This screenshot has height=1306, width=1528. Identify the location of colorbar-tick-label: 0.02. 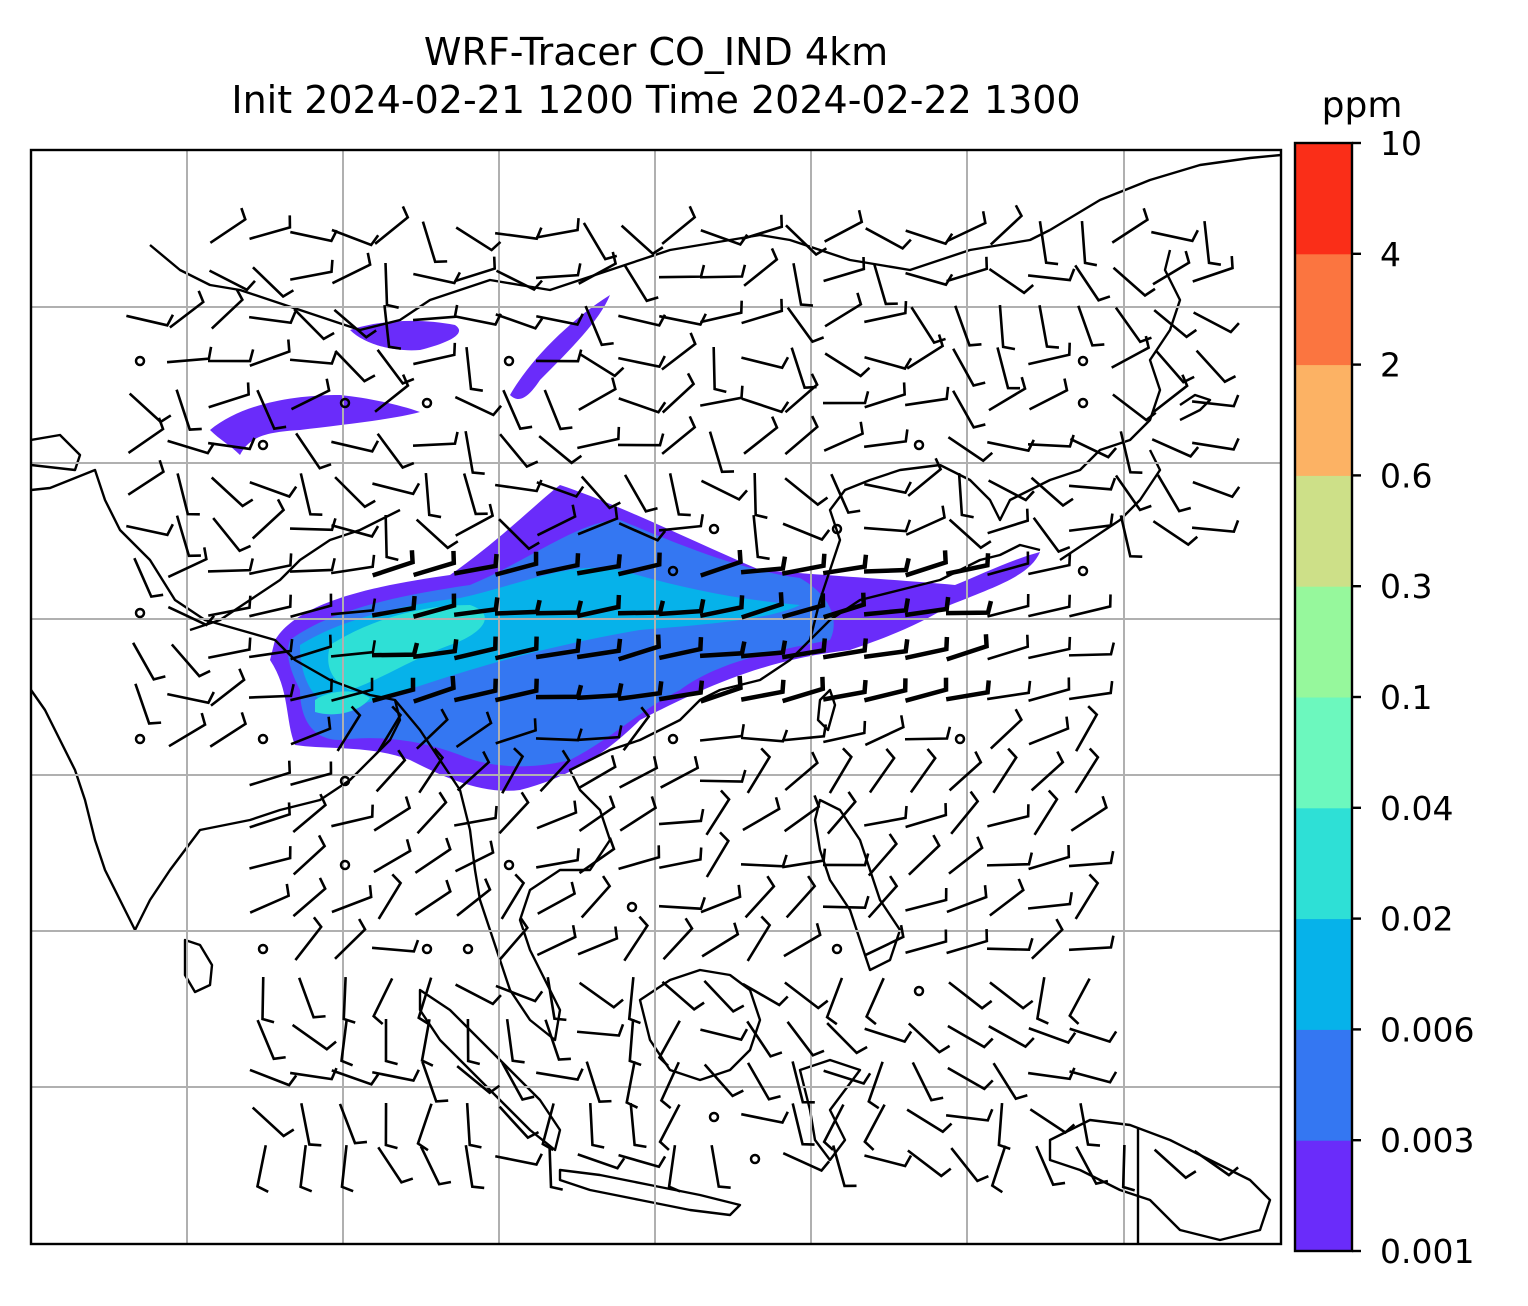
(1416, 919).